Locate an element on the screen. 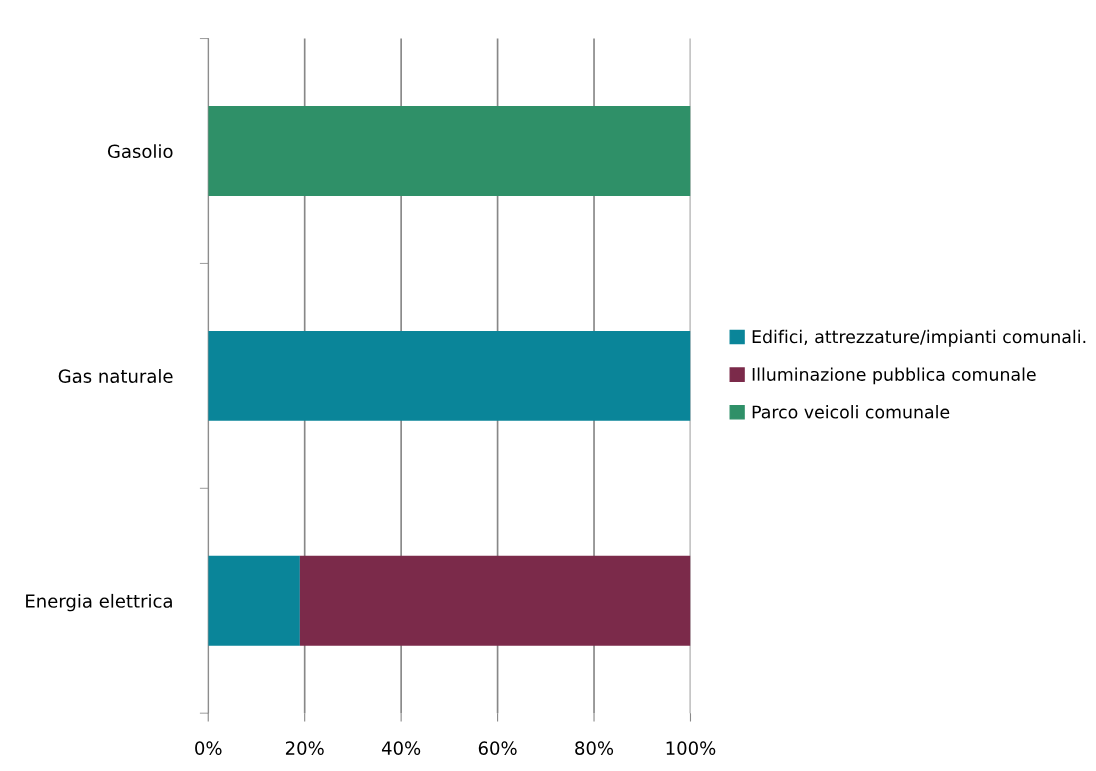  x-tick-label: 40% is located at coordinates (401, 748).